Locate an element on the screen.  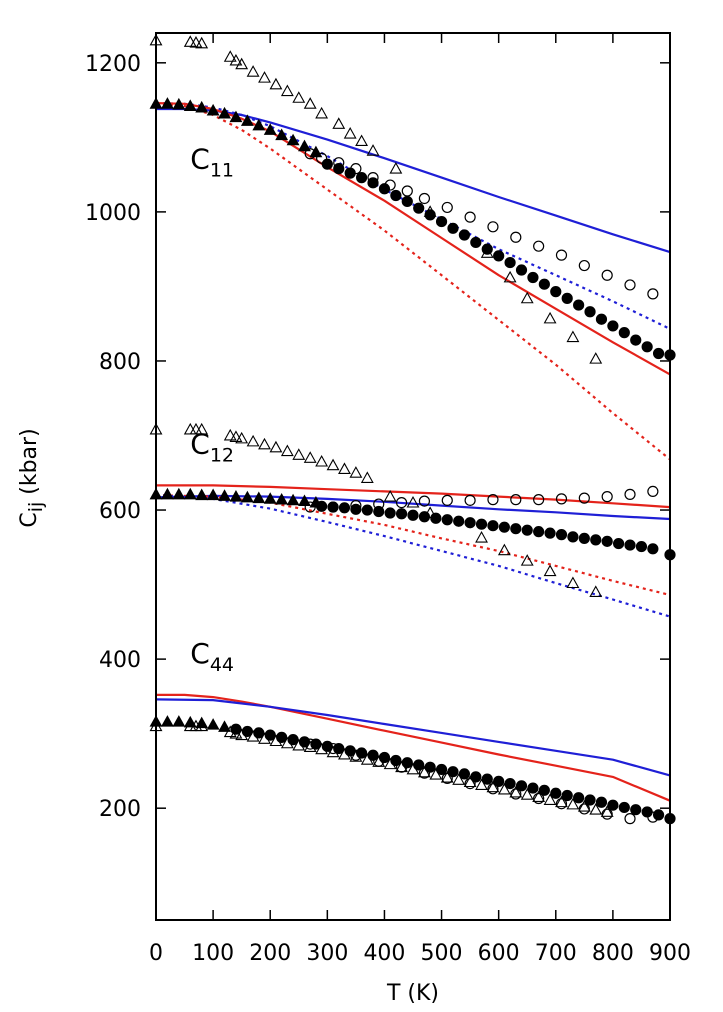
series-label: C44 is located at coordinates (212, 656).